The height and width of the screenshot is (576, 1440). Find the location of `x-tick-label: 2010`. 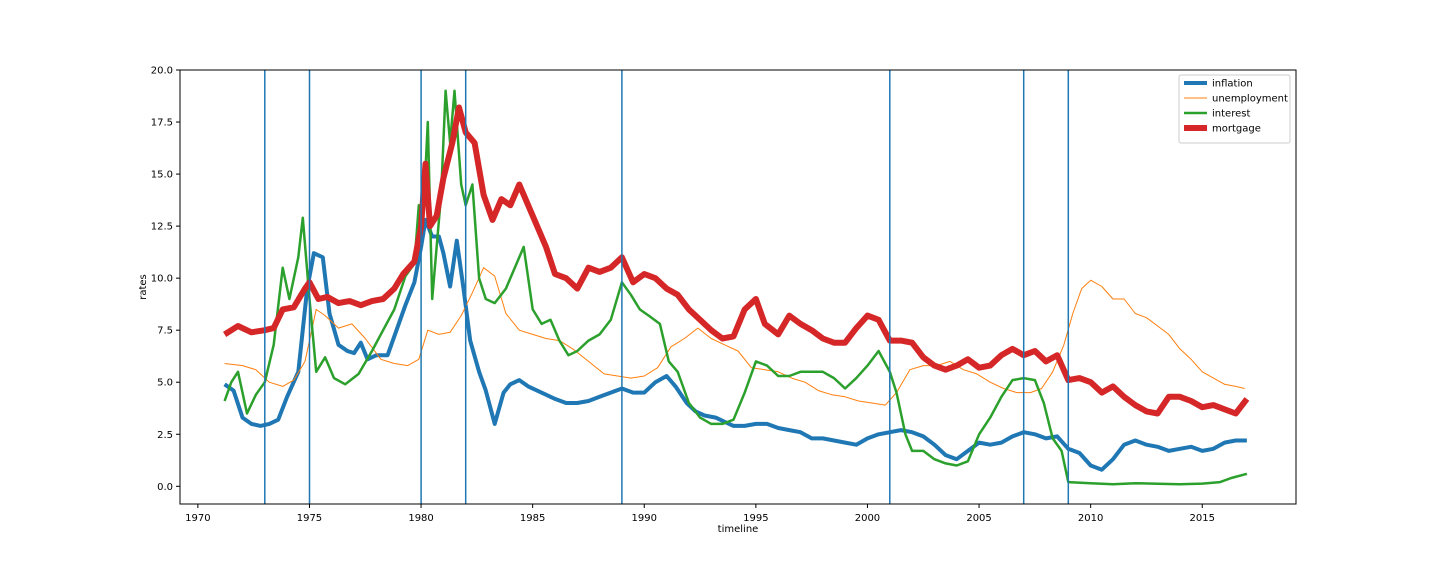

x-tick-label: 2010 is located at coordinates (1090, 518).